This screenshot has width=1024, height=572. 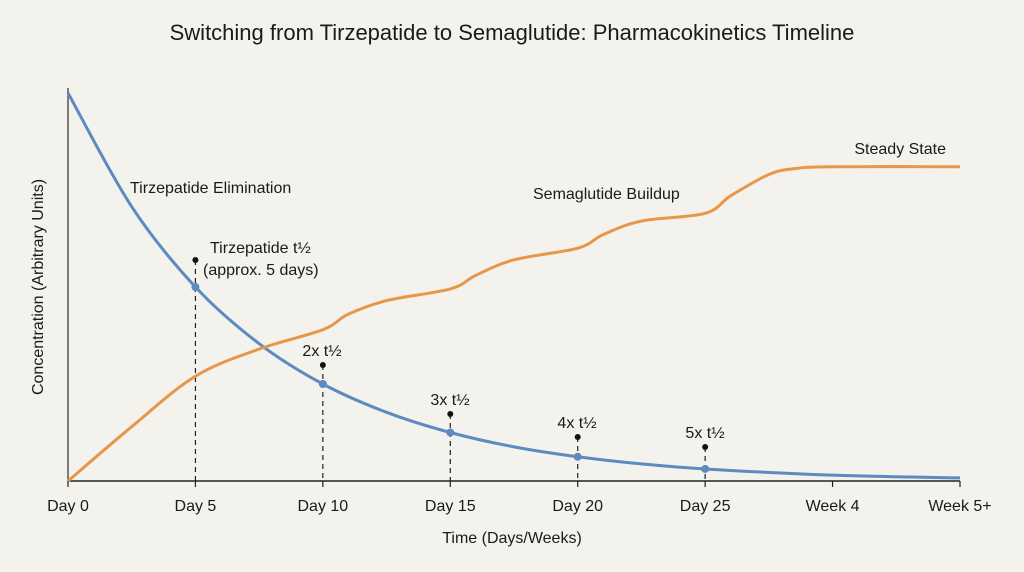 I want to click on half-life-label: (approx. 5 days), so click(x=261, y=270).